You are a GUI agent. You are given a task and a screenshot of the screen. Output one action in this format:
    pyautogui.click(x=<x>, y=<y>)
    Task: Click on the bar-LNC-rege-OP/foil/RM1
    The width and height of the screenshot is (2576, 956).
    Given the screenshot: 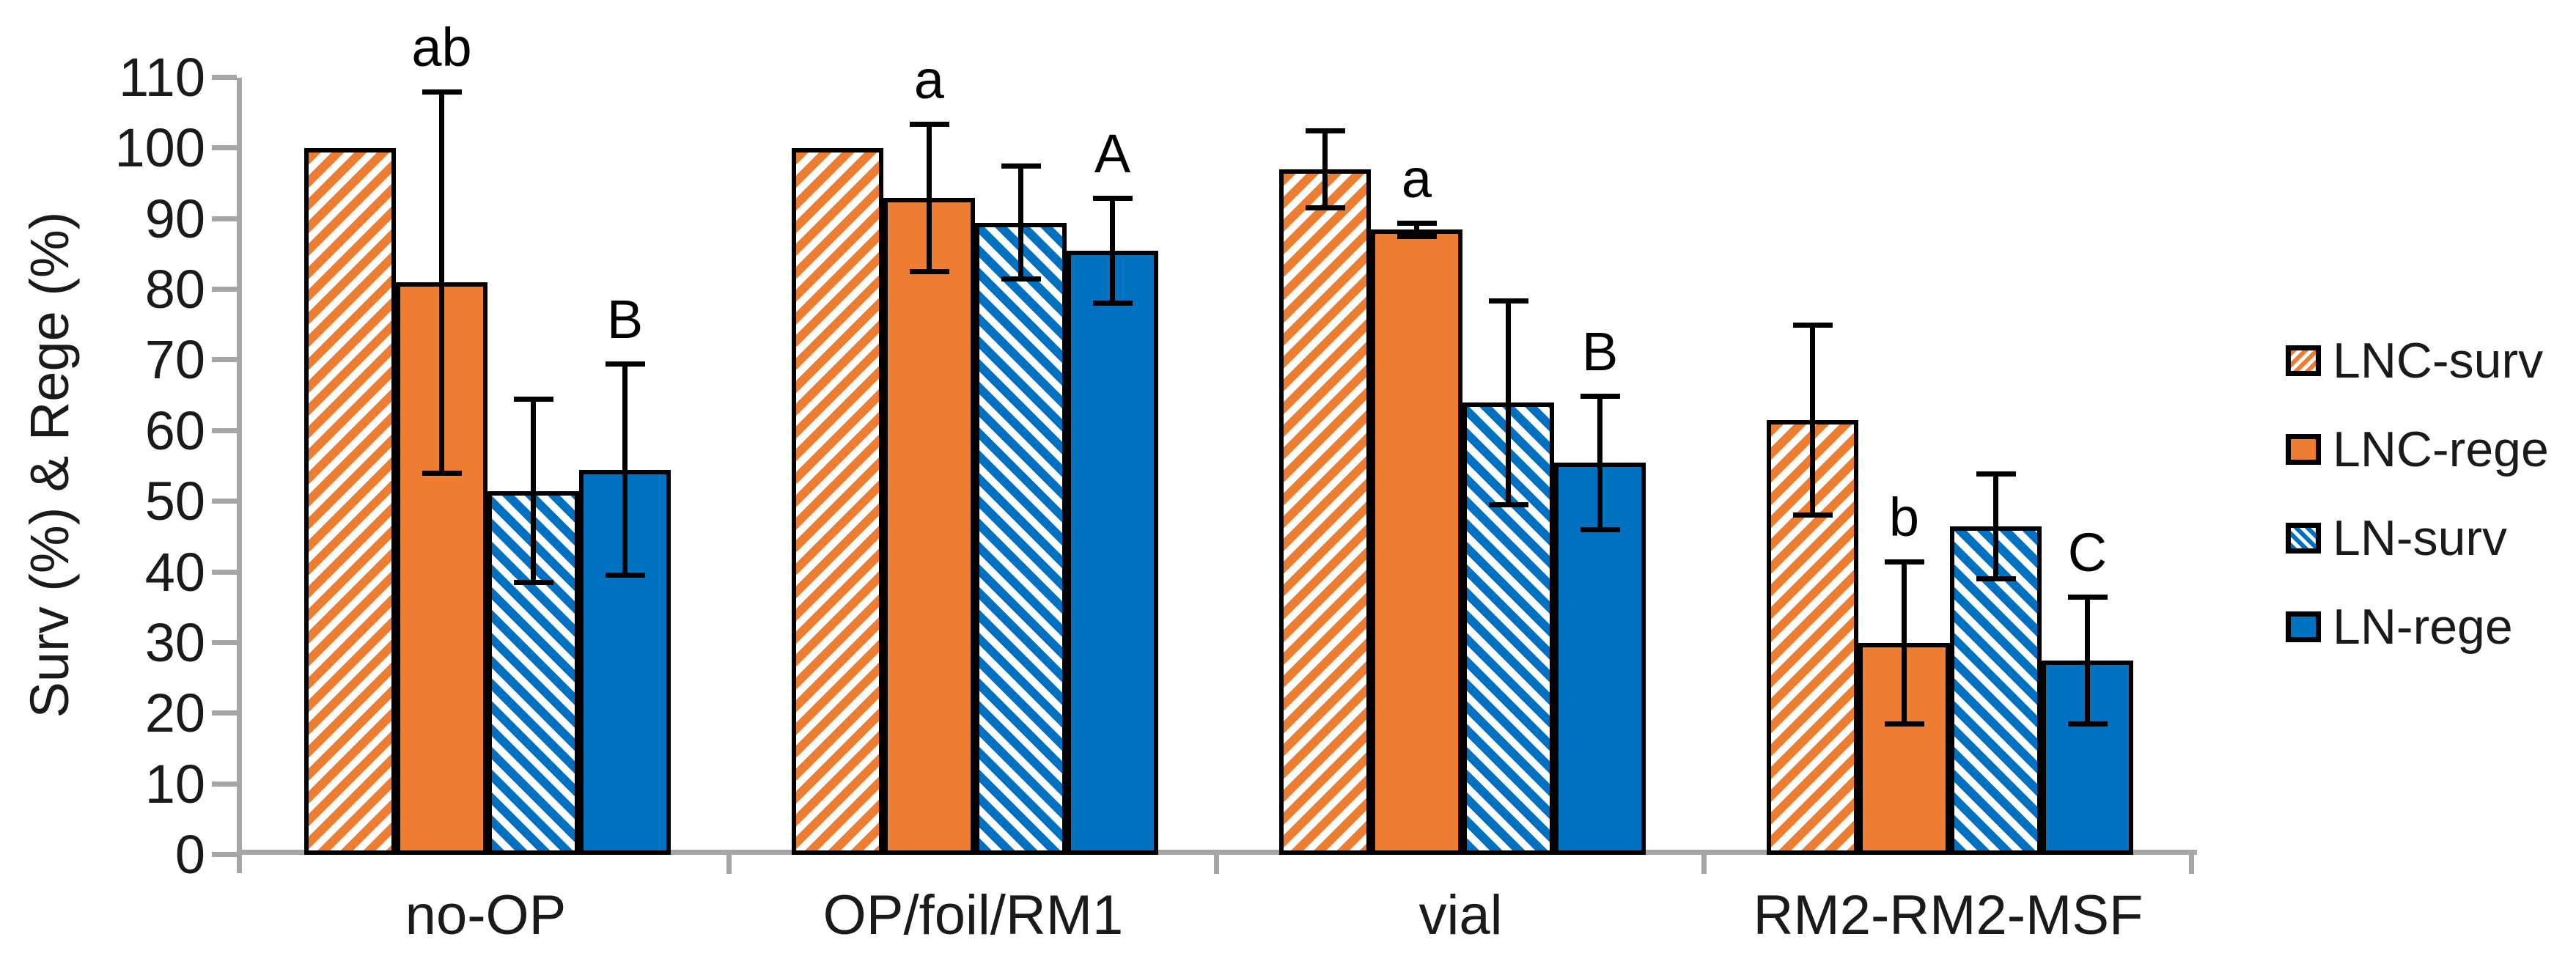 What is the action you would take?
    pyautogui.click(x=929, y=526)
    